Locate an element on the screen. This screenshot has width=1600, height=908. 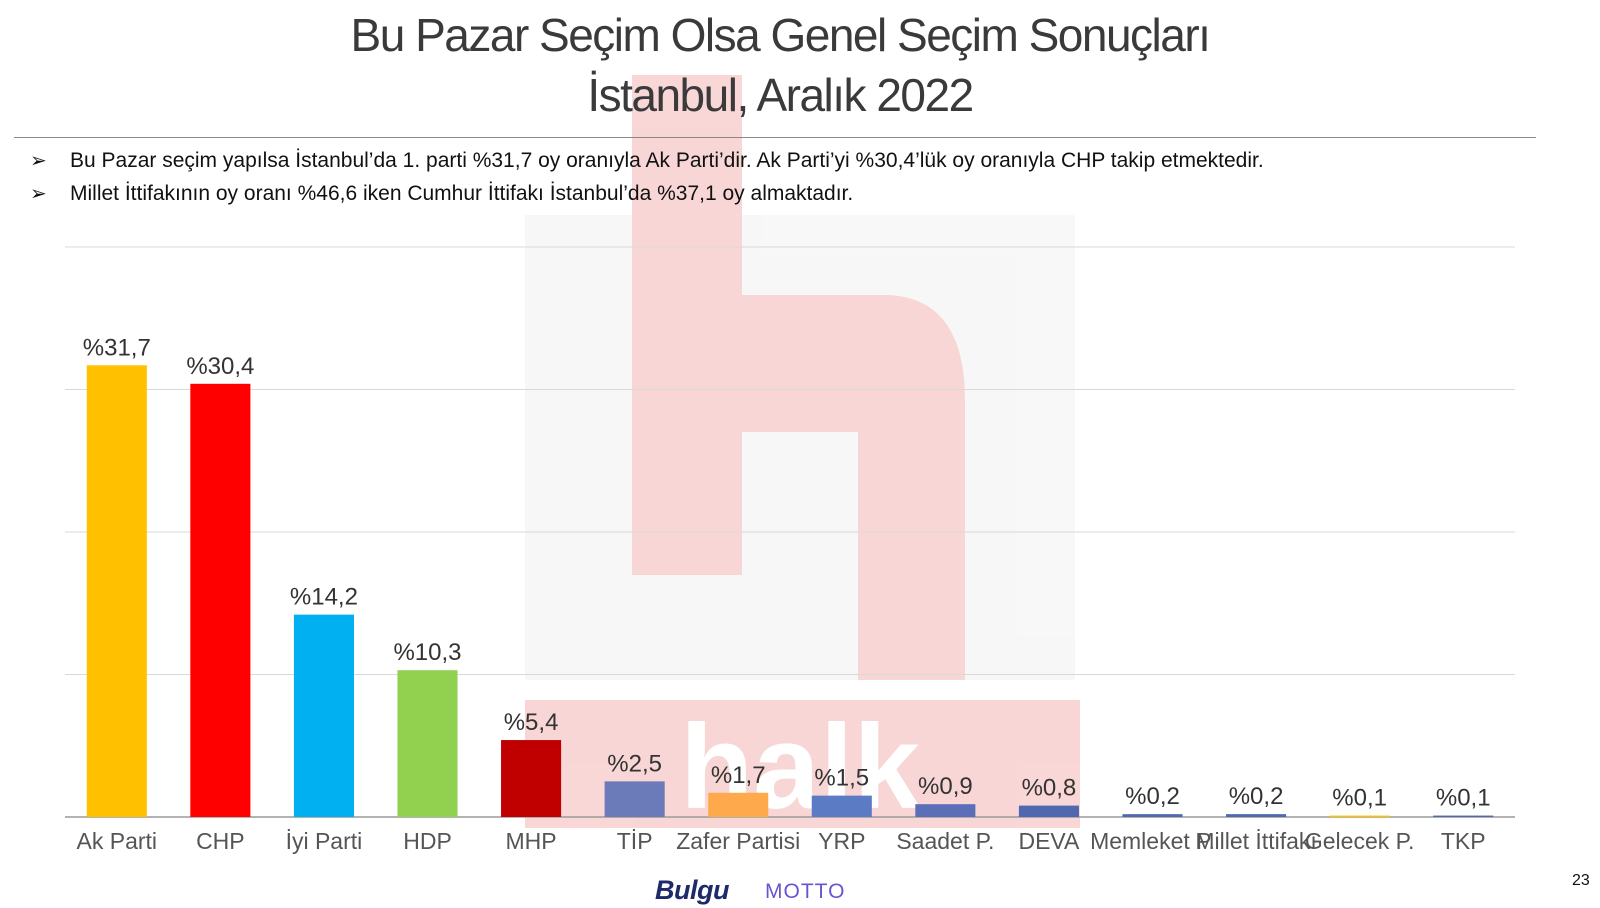
x-tick-label: Ak Parti is located at coordinates (117, 841).